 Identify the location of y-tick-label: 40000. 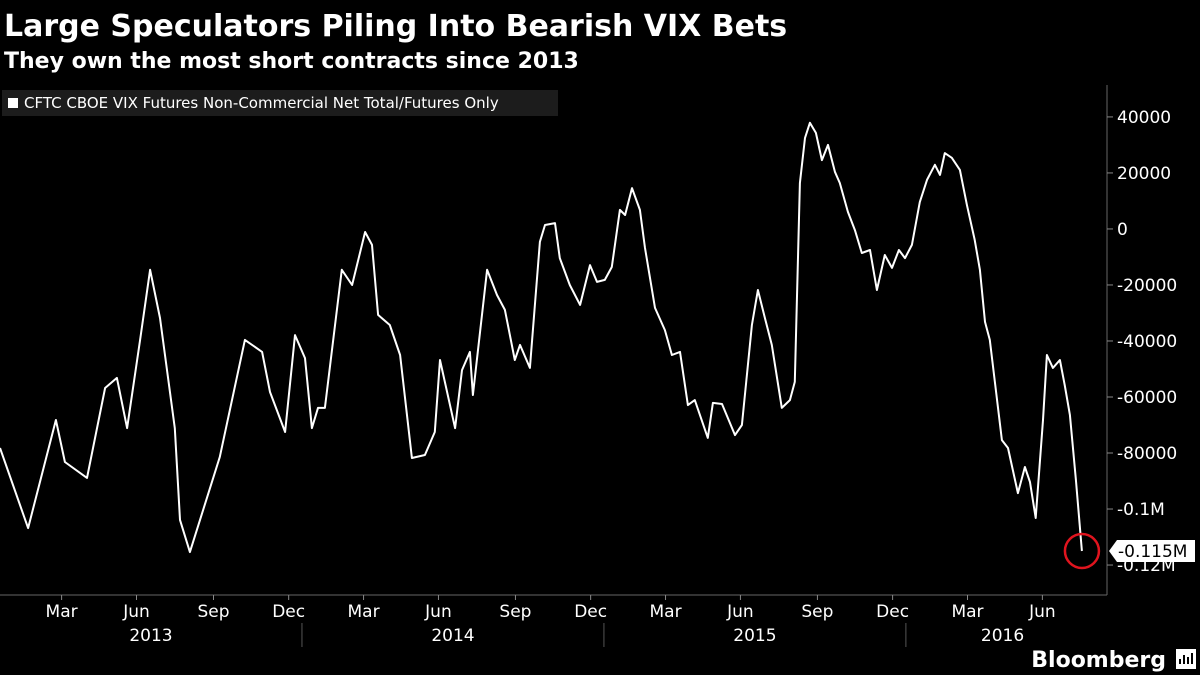
(1144, 118).